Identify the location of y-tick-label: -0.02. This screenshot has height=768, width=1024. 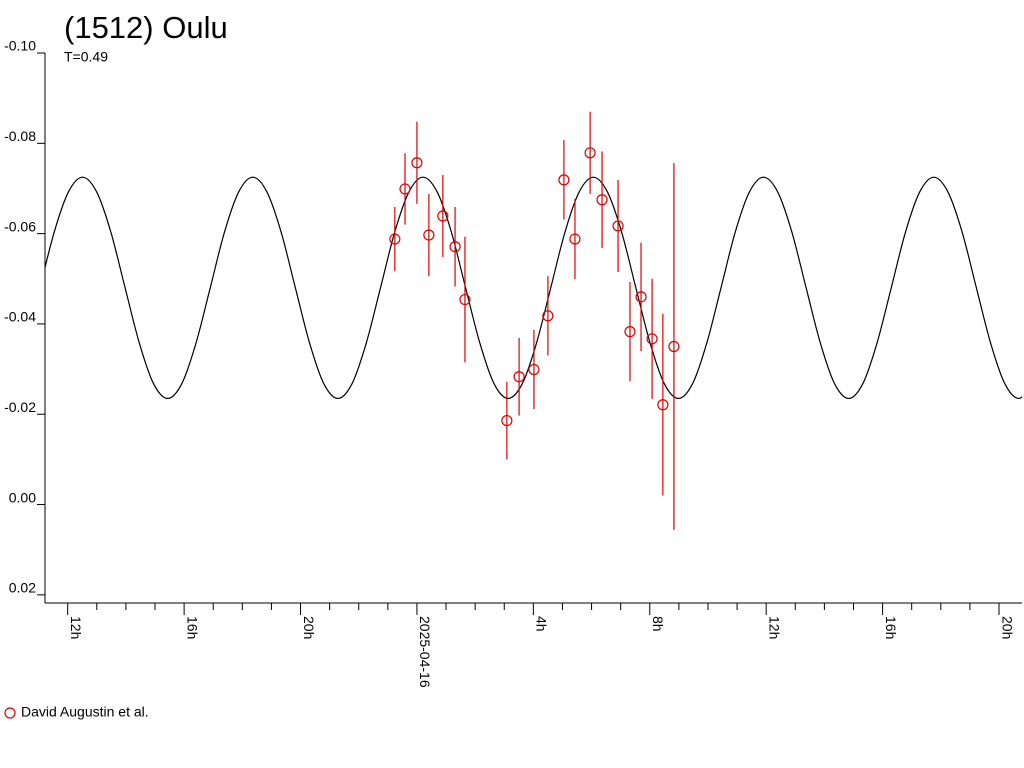
(20, 407).